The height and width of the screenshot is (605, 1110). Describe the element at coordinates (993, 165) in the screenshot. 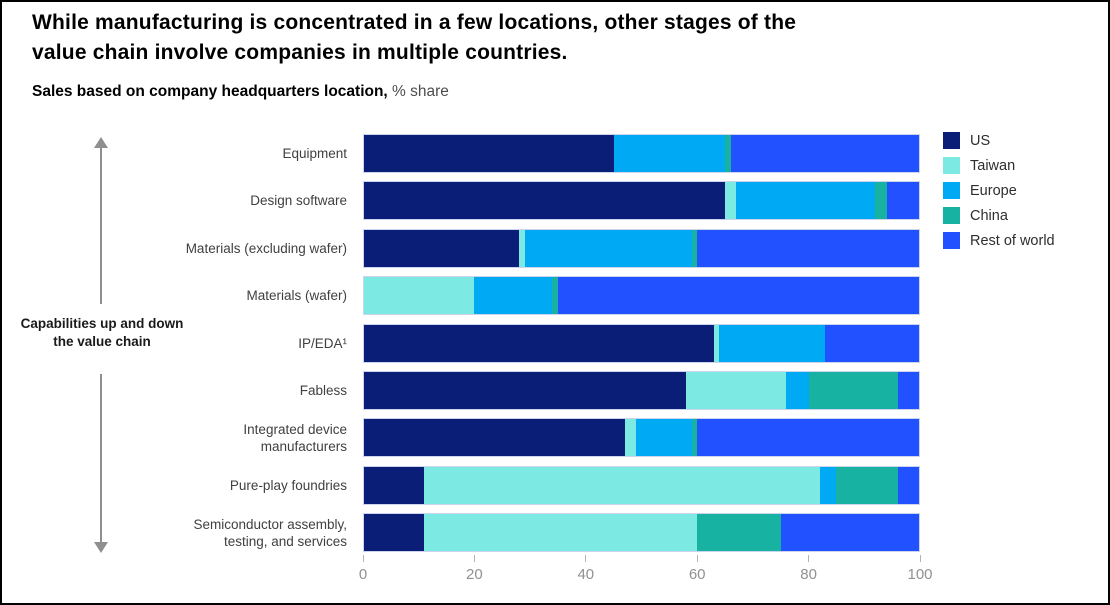

I see `legend-label: Taiwan` at that location.